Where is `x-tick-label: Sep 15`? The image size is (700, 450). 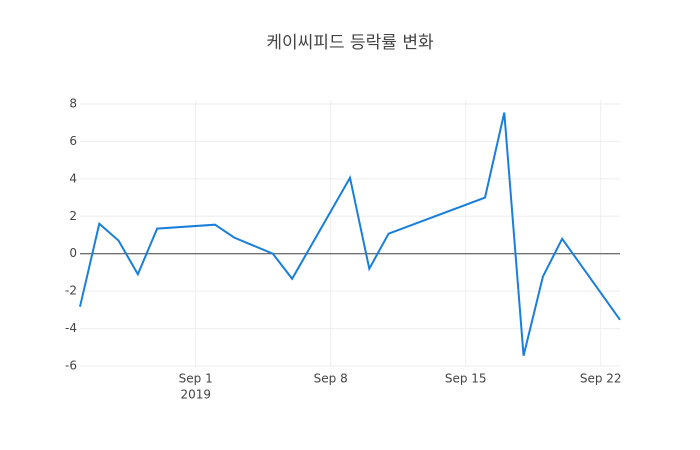 x-tick-label: Sep 15 is located at coordinates (466, 379).